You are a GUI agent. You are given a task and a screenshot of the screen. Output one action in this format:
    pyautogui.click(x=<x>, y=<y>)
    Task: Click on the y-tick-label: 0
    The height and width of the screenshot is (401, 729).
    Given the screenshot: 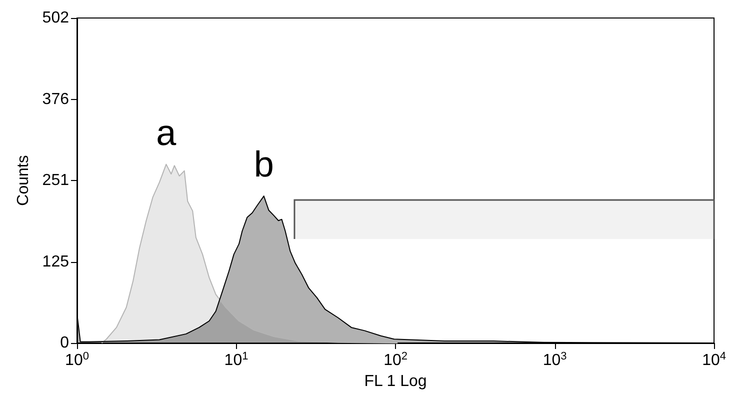 What is the action you would take?
    pyautogui.click(x=65, y=343)
    